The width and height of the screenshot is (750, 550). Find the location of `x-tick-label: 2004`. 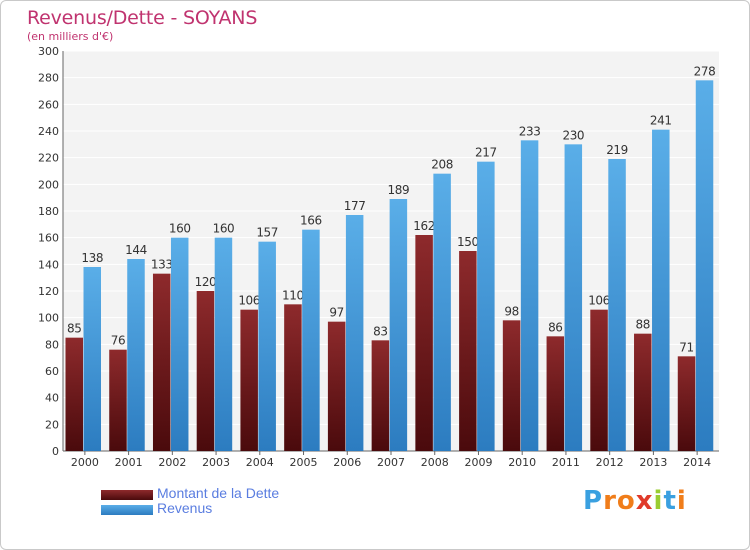

x-tick-label: 2004 is located at coordinates (260, 462).